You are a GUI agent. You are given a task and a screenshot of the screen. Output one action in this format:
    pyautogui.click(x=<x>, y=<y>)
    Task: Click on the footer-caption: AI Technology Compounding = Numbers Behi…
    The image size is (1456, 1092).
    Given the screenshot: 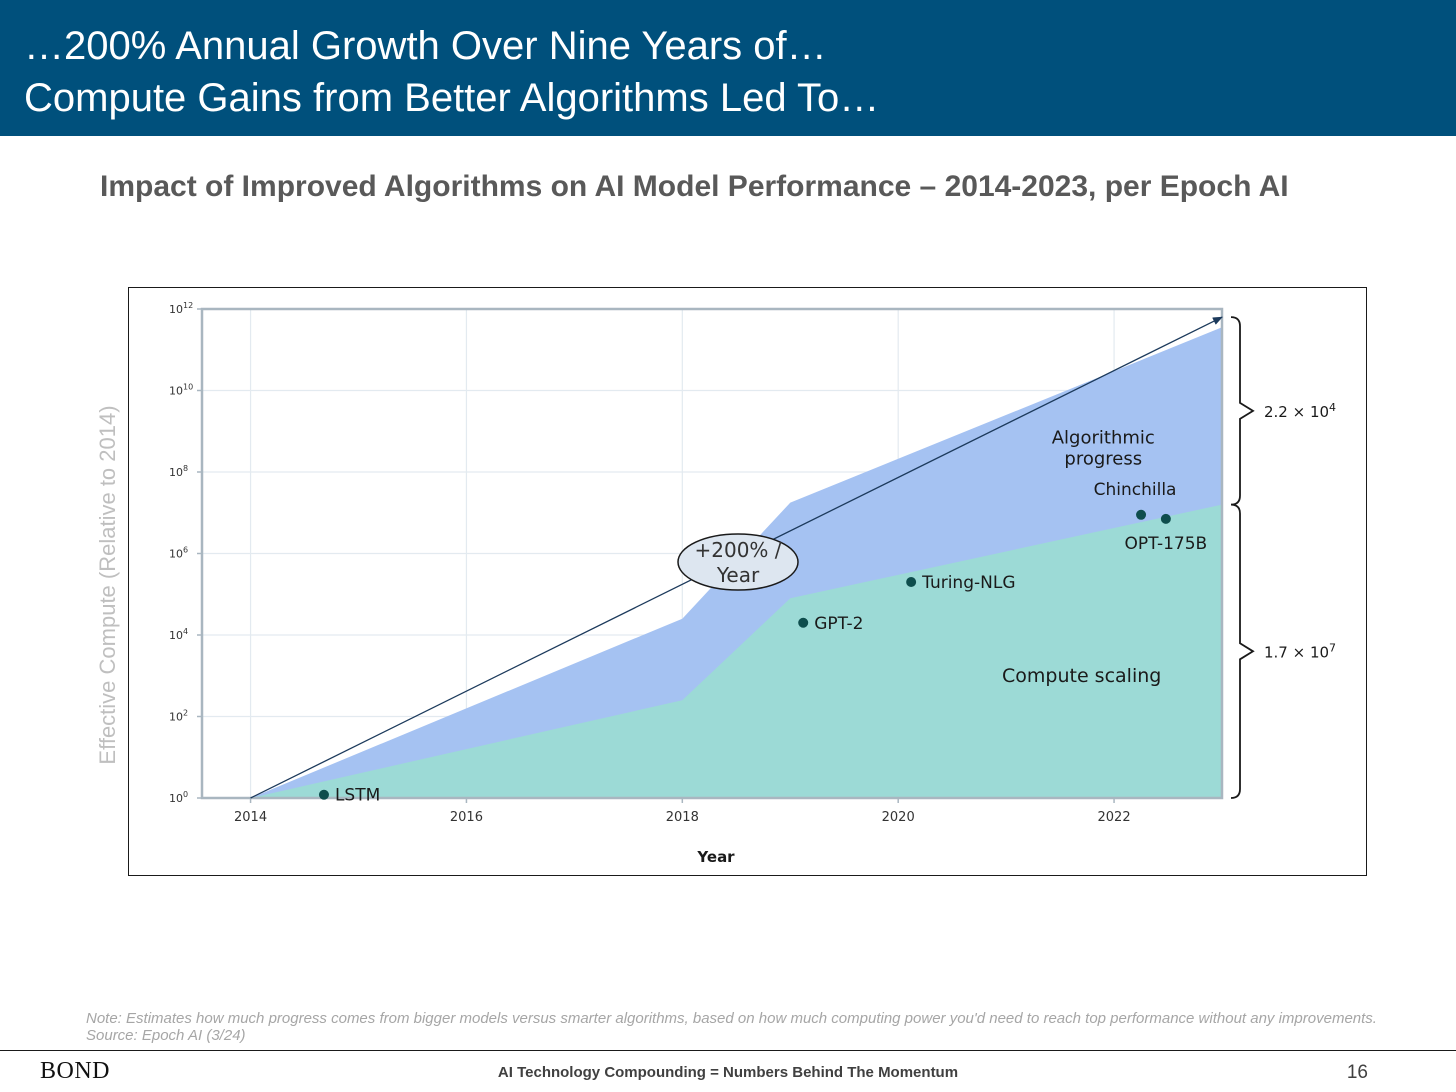 What is the action you would take?
    pyautogui.click(x=728, y=1072)
    